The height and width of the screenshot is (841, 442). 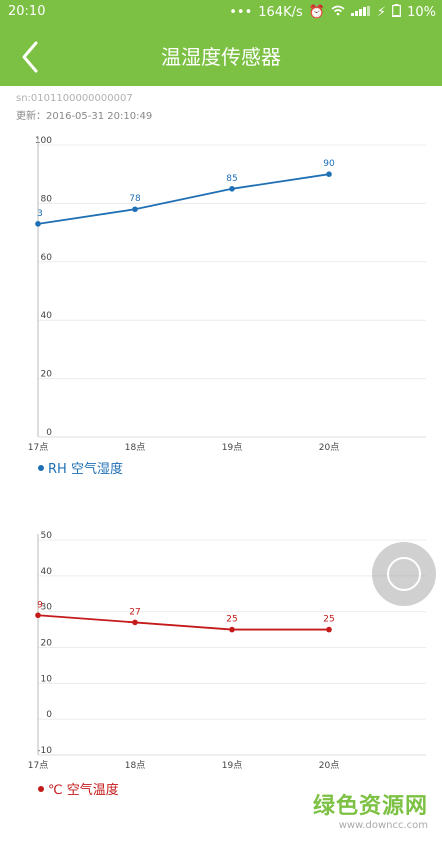 I want to click on watermark-url: www.downcc.com, so click(x=383, y=825).